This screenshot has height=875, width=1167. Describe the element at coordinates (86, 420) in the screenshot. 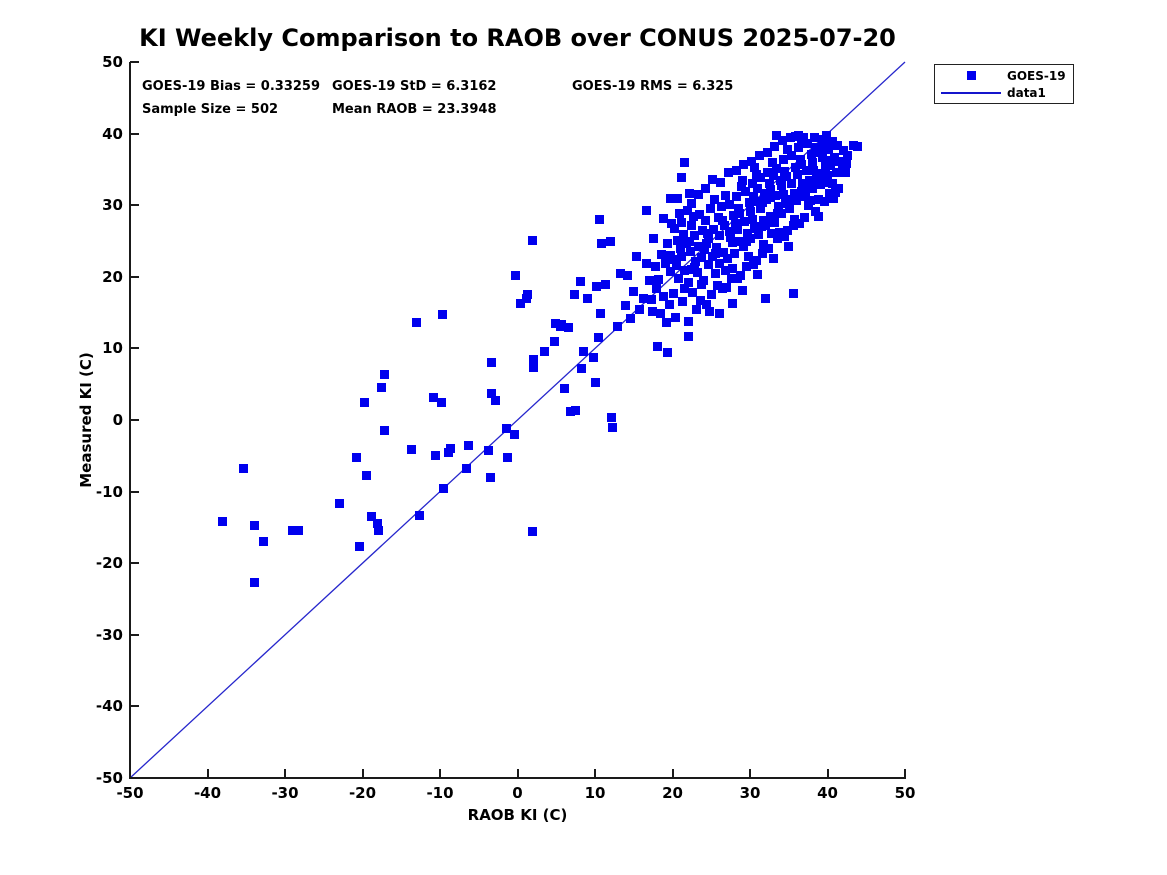

I see `y-axis-label: Measured KI (C)` at that location.